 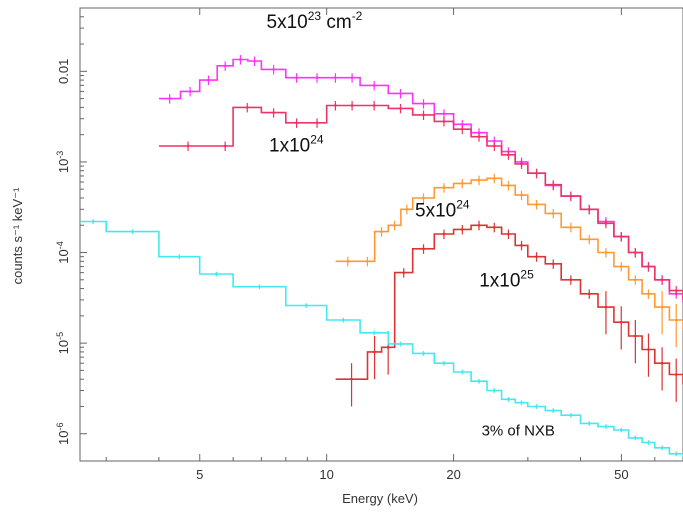 What do you see at coordinates (326, 474) in the screenshot?
I see `x-tick-label: 10` at bounding box center [326, 474].